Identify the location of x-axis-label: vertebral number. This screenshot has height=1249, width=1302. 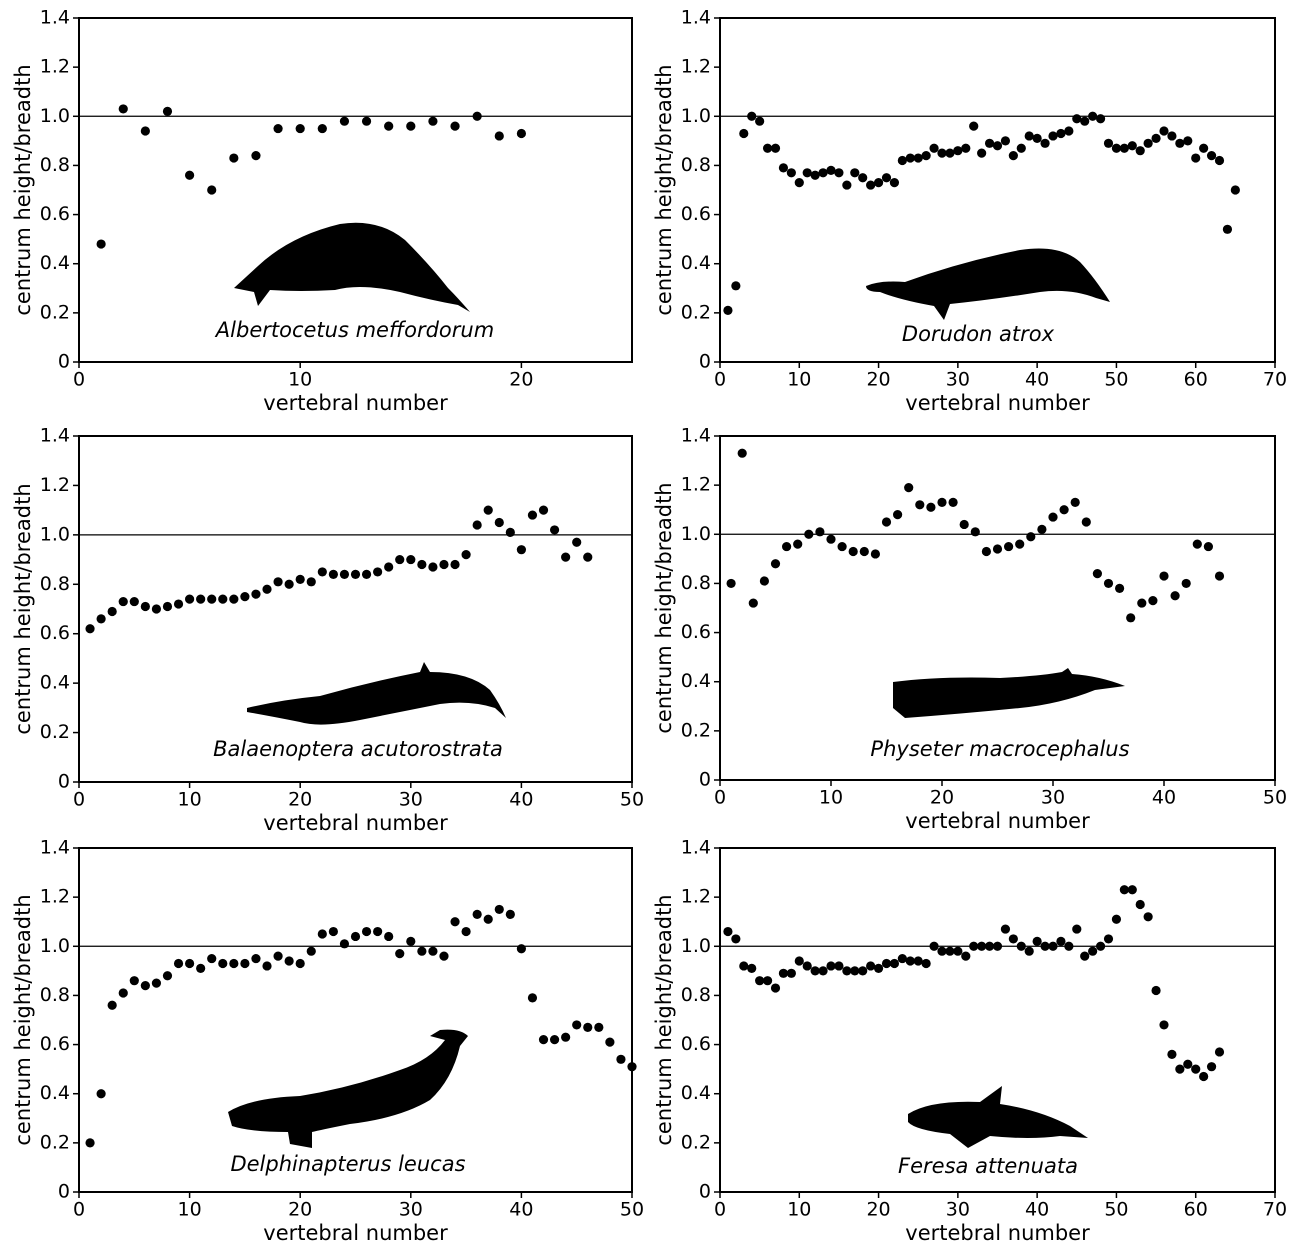
(997, 821).